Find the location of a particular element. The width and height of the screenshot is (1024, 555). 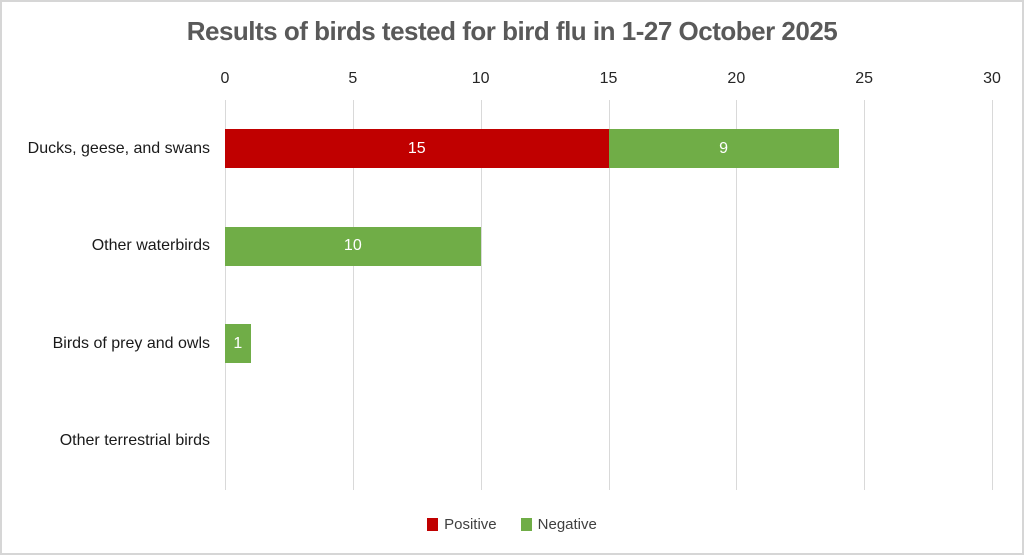

bar-value-label: 9 is located at coordinates (723, 148).